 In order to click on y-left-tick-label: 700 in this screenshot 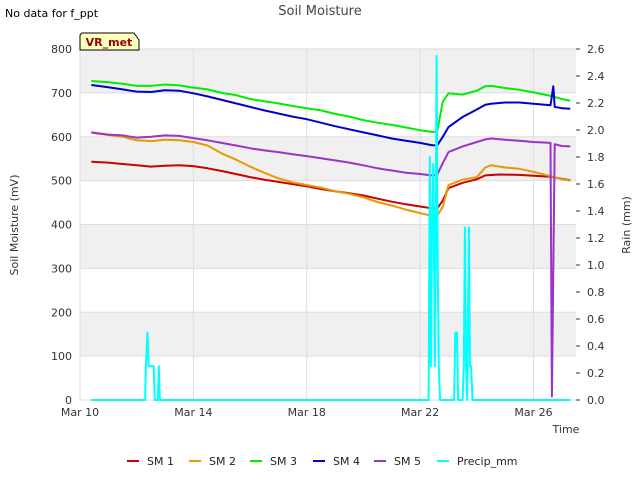, I will do `click(61, 93)`.